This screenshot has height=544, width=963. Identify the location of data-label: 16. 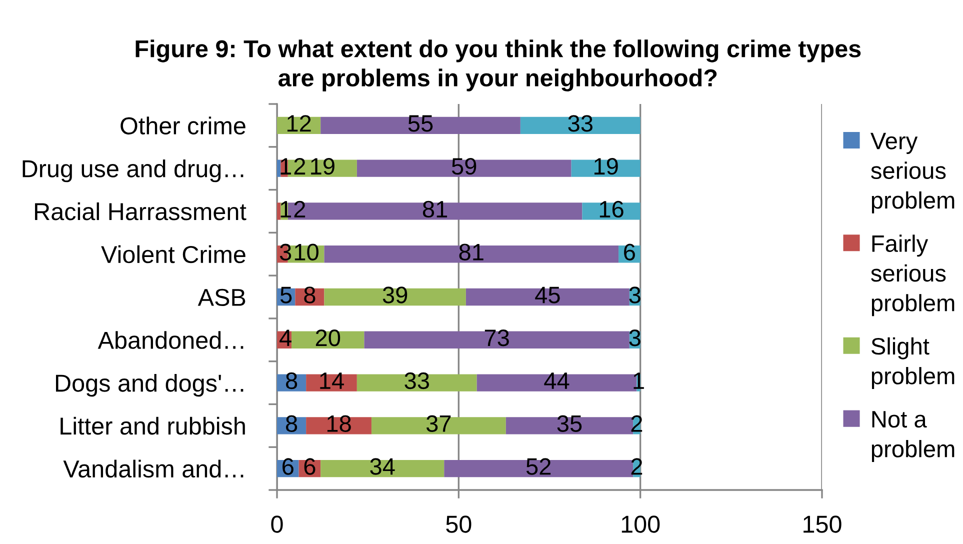
(612, 209).